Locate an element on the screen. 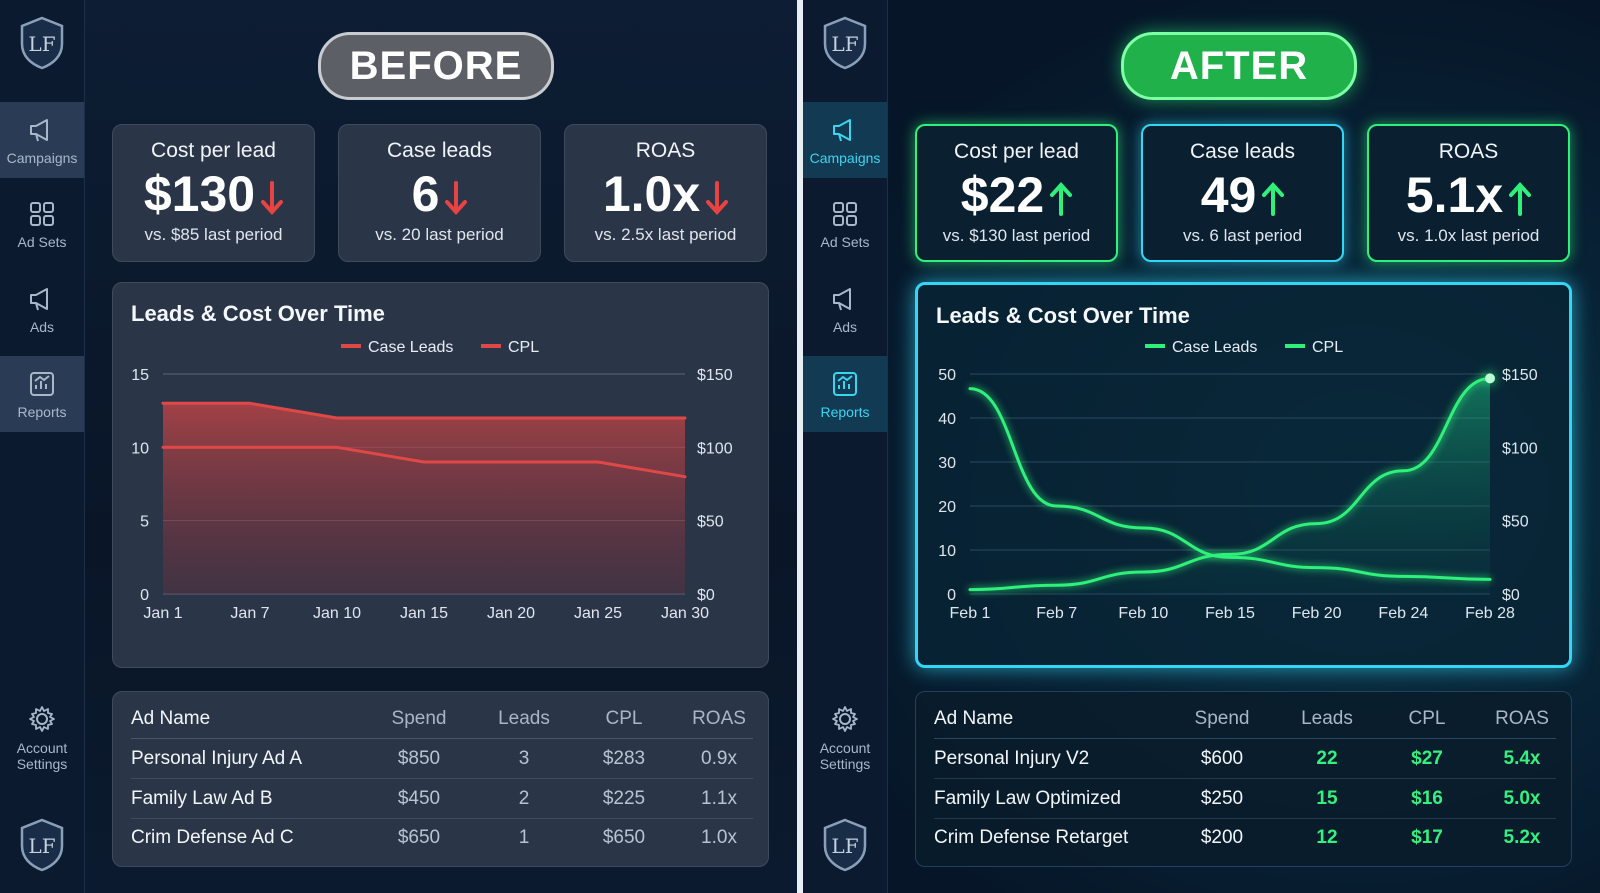 Image resolution: width=1600 pixels, height=893 pixels. cell-roas: 5.4x is located at coordinates (1522, 758).